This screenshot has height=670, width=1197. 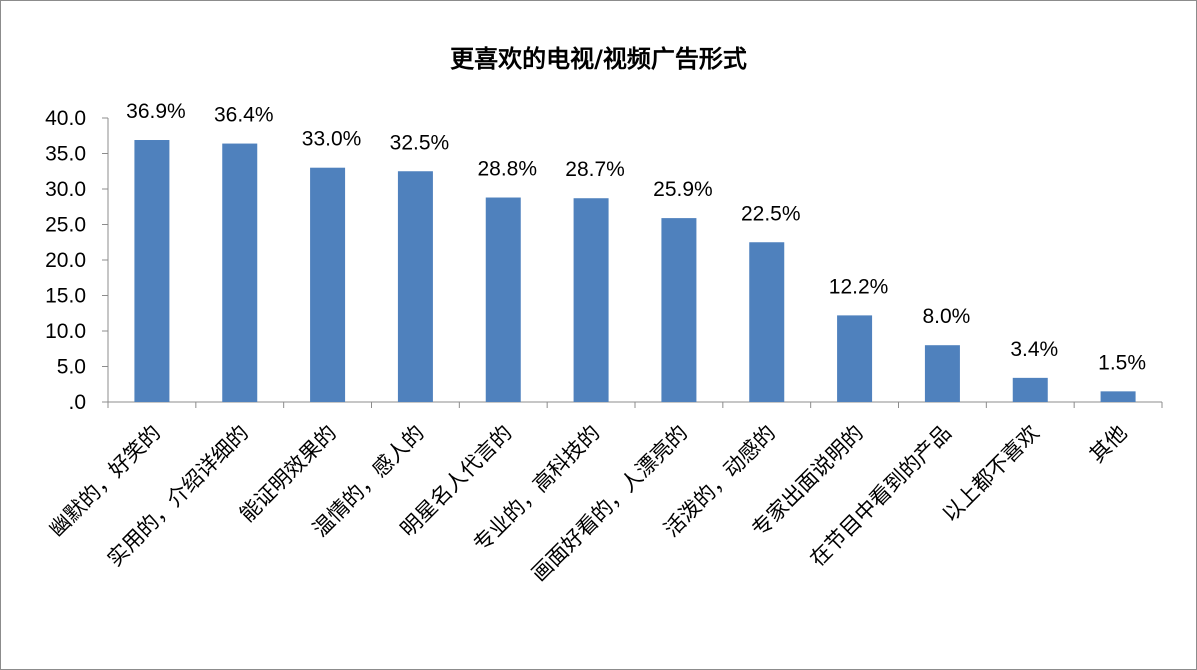 What do you see at coordinates (71, 367) in the screenshot?
I see `y-tick-label: 5.0` at bounding box center [71, 367].